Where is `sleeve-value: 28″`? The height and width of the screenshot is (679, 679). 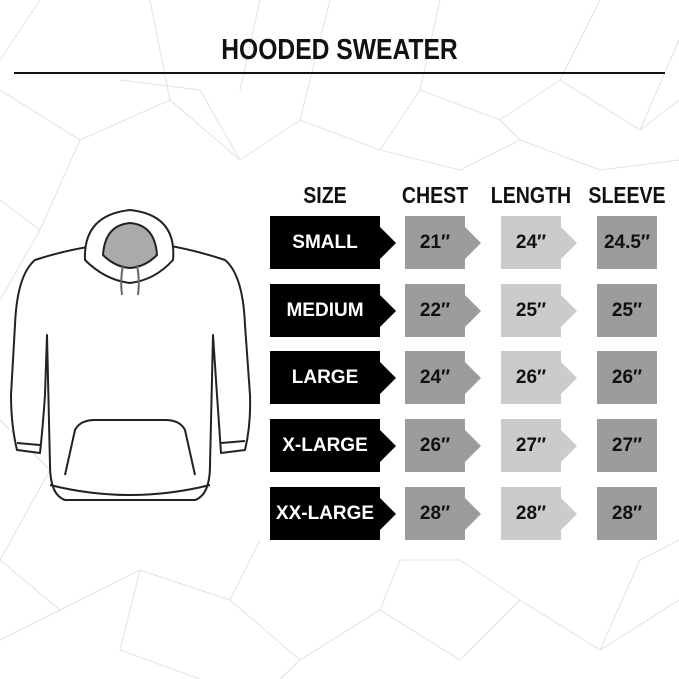
sleeve-value: 28″ is located at coordinates (627, 513).